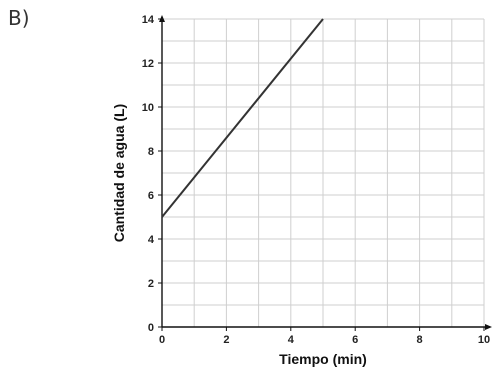  Describe the element at coordinates (323, 359) in the screenshot. I see `x-axis-title: Tiempo (min)` at that location.